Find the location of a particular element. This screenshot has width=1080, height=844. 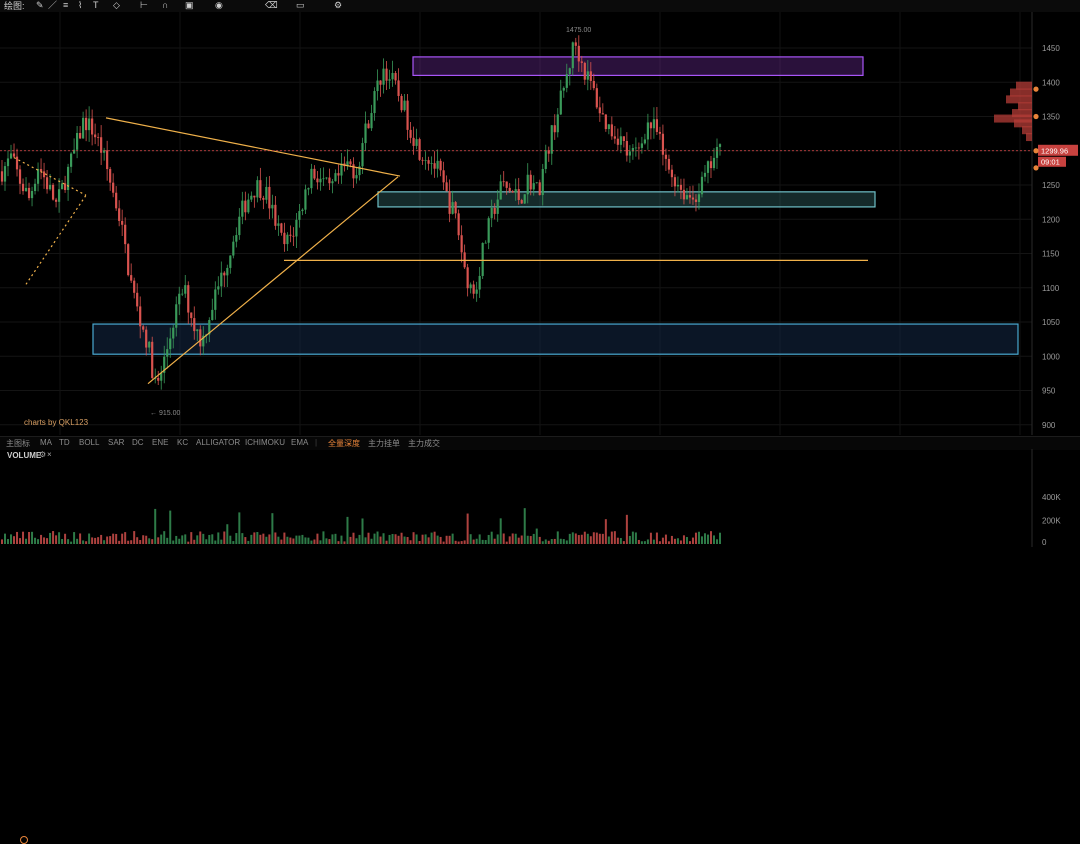

price-tick-label: 1050 is located at coordinates (1051, 322).